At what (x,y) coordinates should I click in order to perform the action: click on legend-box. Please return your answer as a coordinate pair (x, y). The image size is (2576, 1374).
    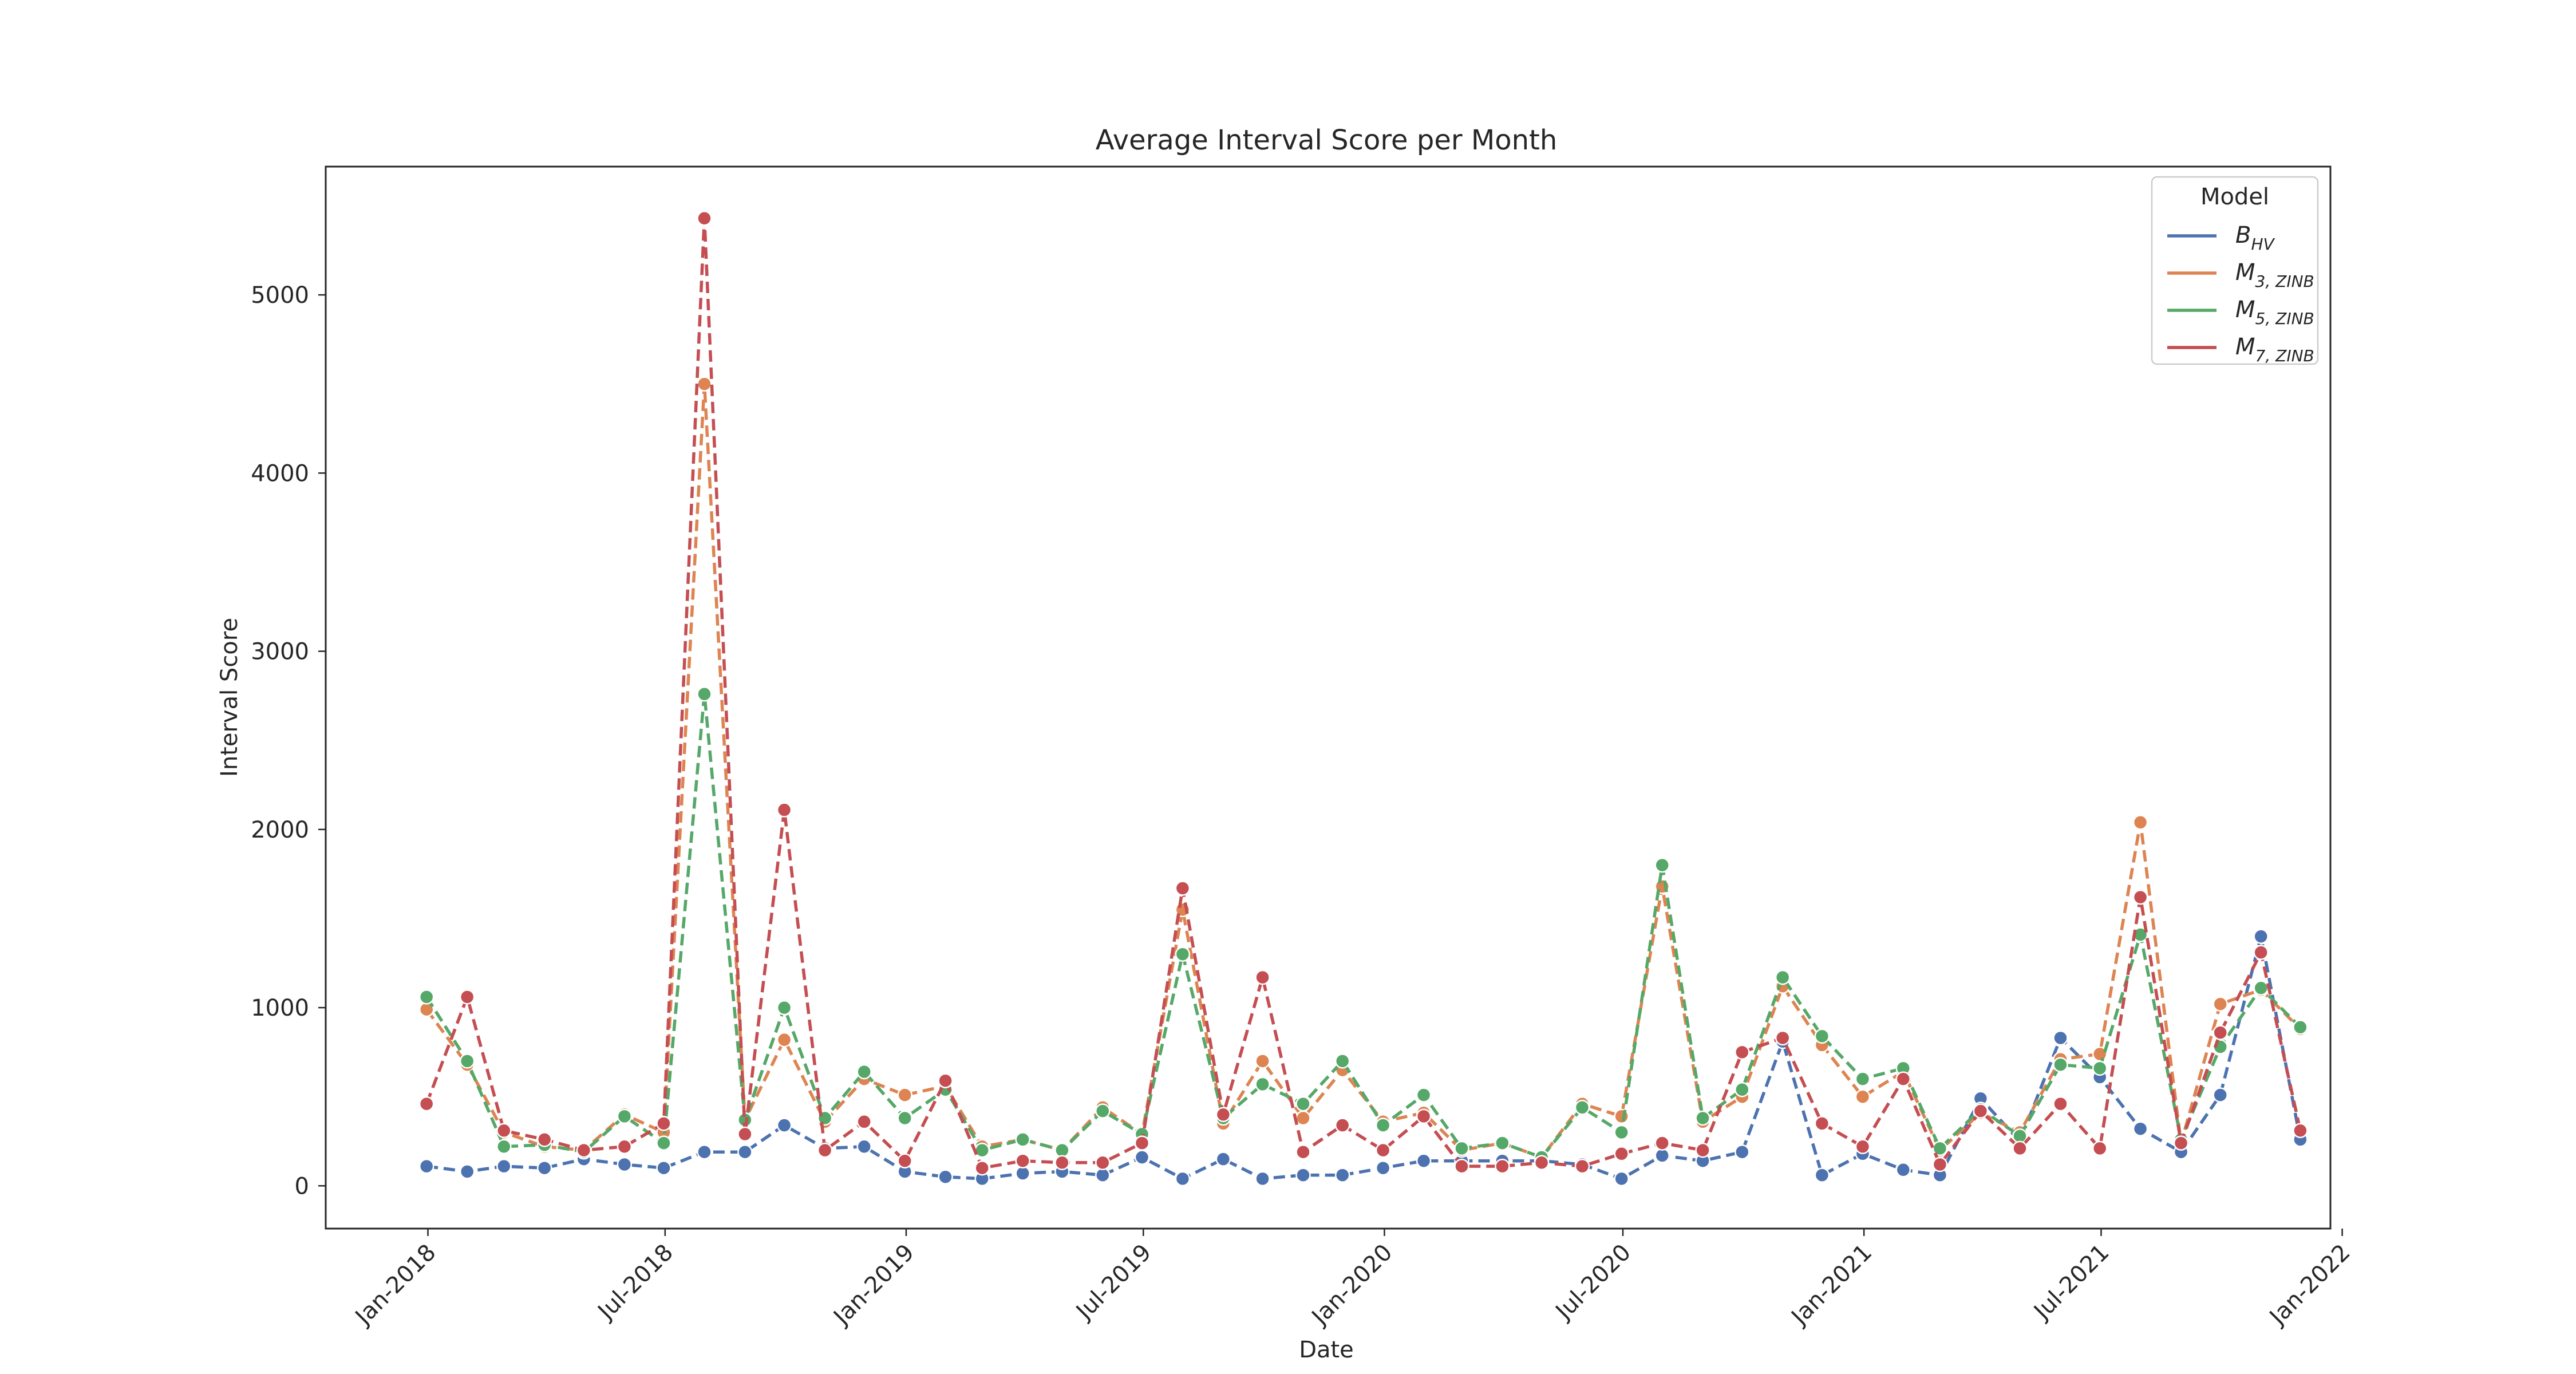
    Looking at the image, I should click on (2235, 270).